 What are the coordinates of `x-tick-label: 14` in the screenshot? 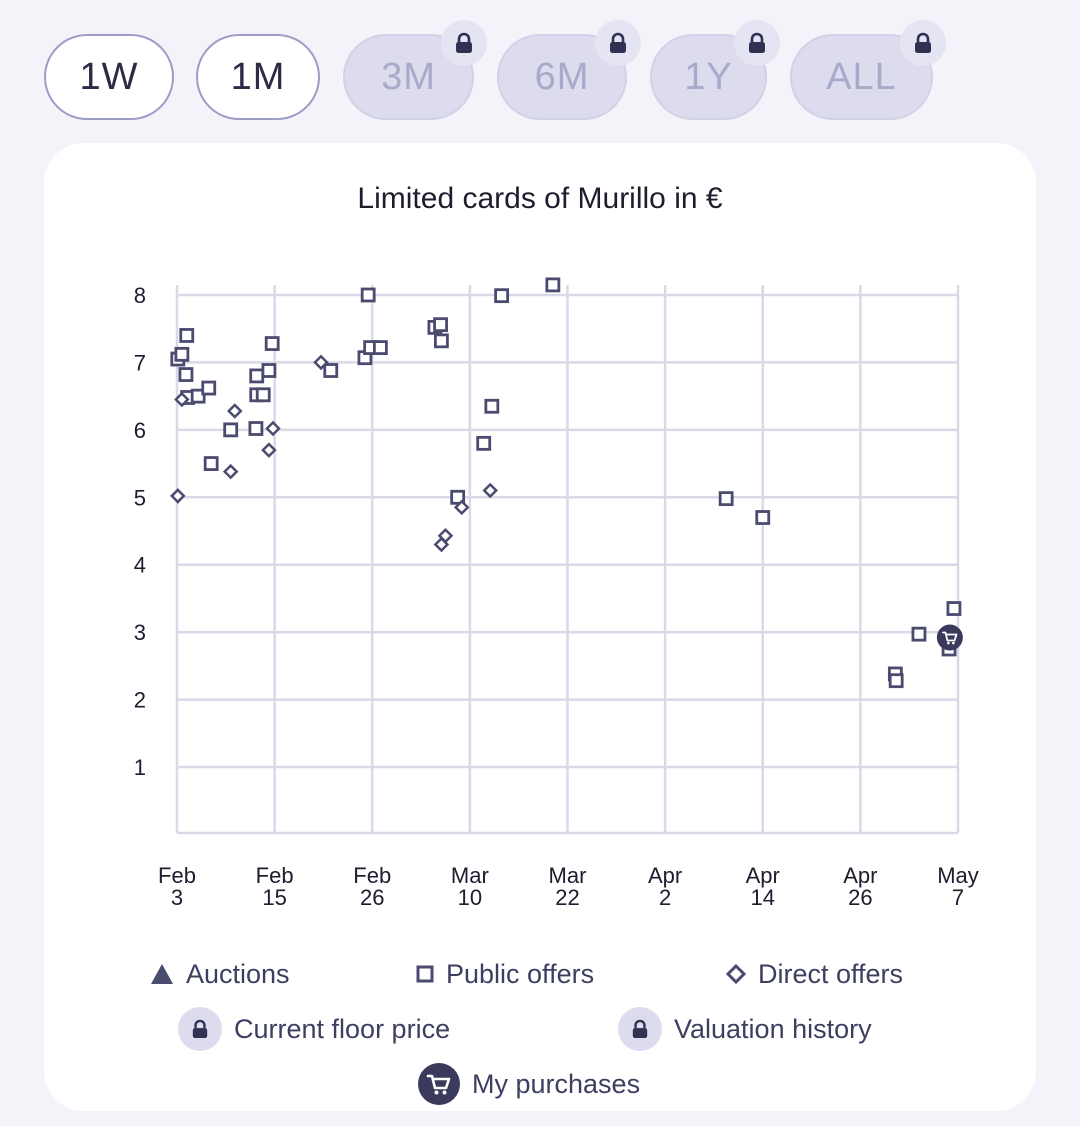 It's located at (763, 897).